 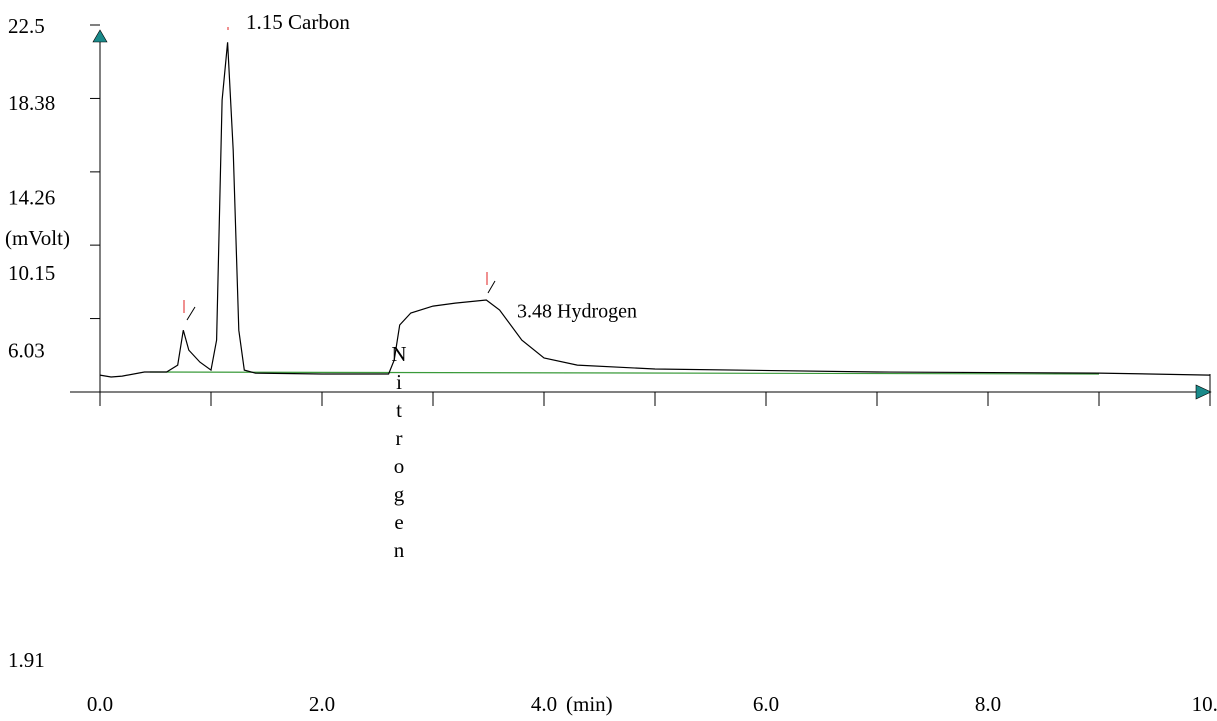 I want to click on y-tick-label: 14.26, so click(x=31, y=198).